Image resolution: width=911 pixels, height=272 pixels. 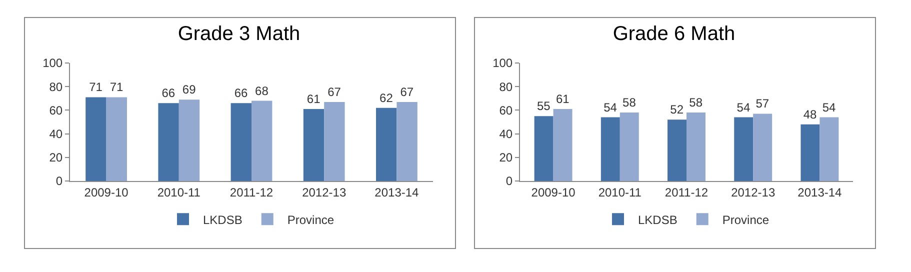 What do you see at coordinates (677, 109) in the screenshot?
I see `data-label: 52` at bounding box center [677, 109].